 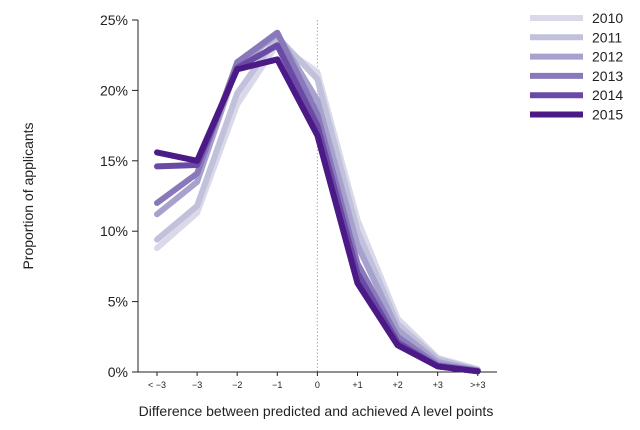 What do you see at coordinates (114, 20) in the screenshot?
I see `y-tick-label: 25%` at bounding box center [114, 20].